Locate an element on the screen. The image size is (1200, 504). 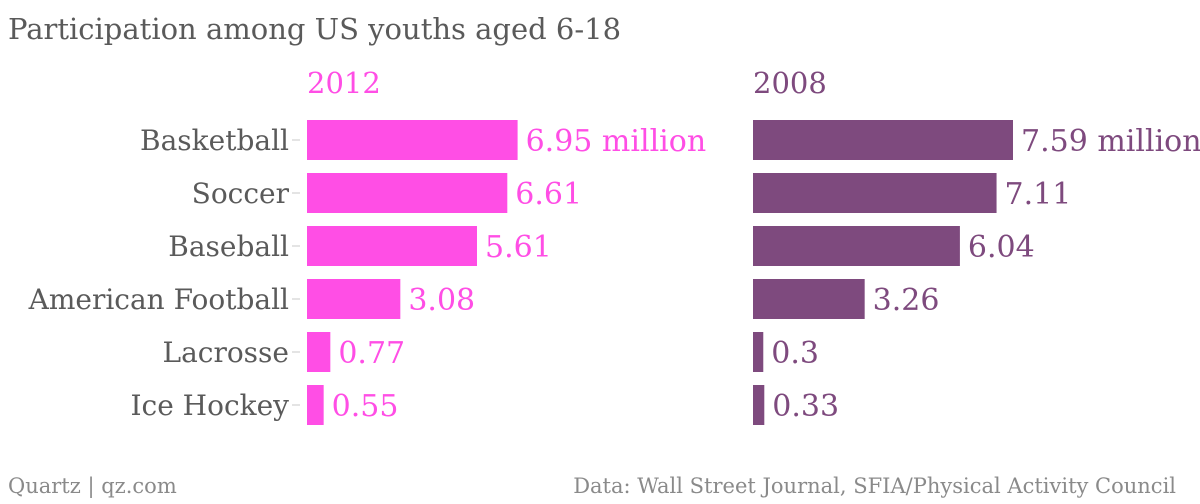
value-label-2008-lacrosse: 0.3 is located at coordinates (795, 353).